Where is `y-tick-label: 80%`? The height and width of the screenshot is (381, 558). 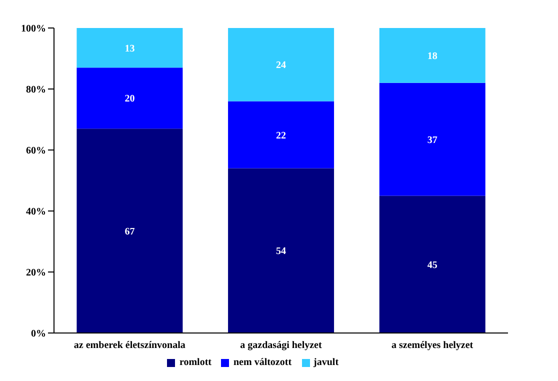
y-tick-label: 80% is located at coordinates (36, 90).